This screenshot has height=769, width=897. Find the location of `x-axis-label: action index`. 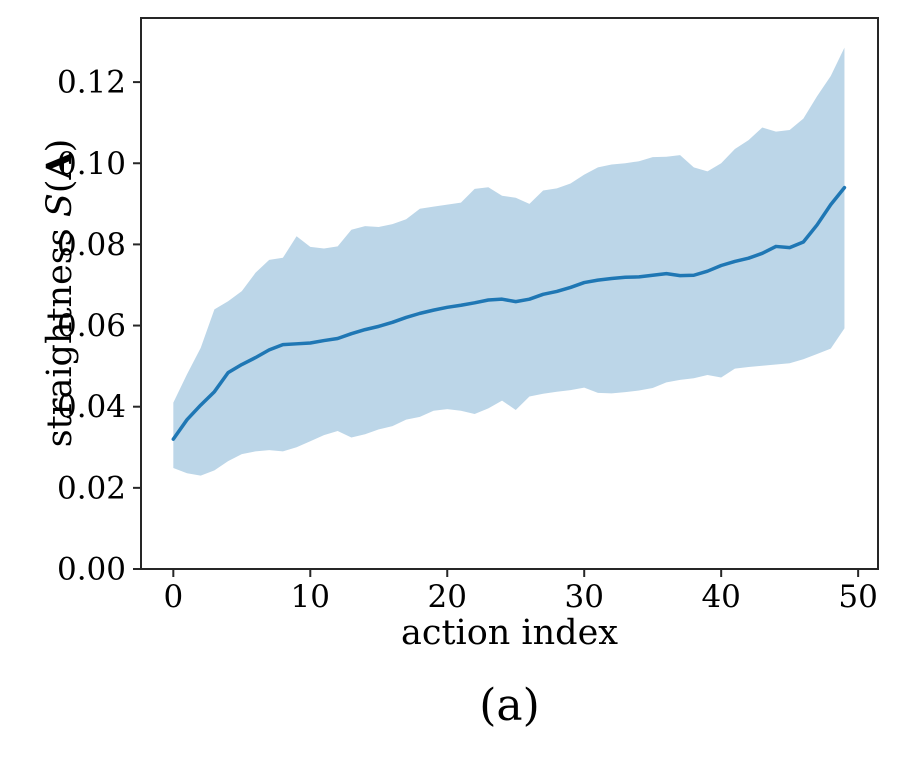

x-axis-label: action index is located at coordinates (509, 633).